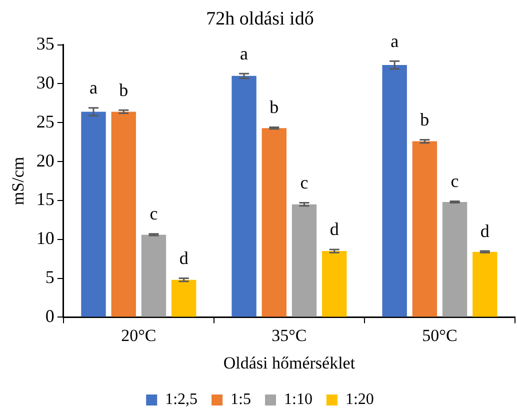  What do you see at coordinates (49, 277) in the screenshot?
I see `y-tick-label: 5` at bounding box center [49, 277].